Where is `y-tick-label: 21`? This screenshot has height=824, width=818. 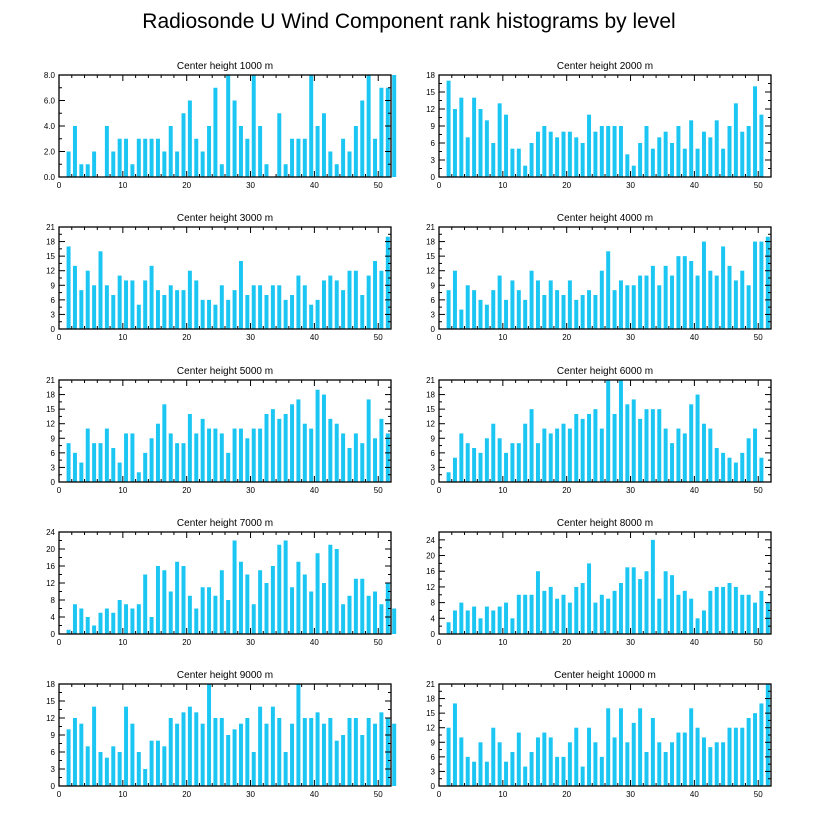 y-tick-label: 21 is located at coordinates (50, 227).